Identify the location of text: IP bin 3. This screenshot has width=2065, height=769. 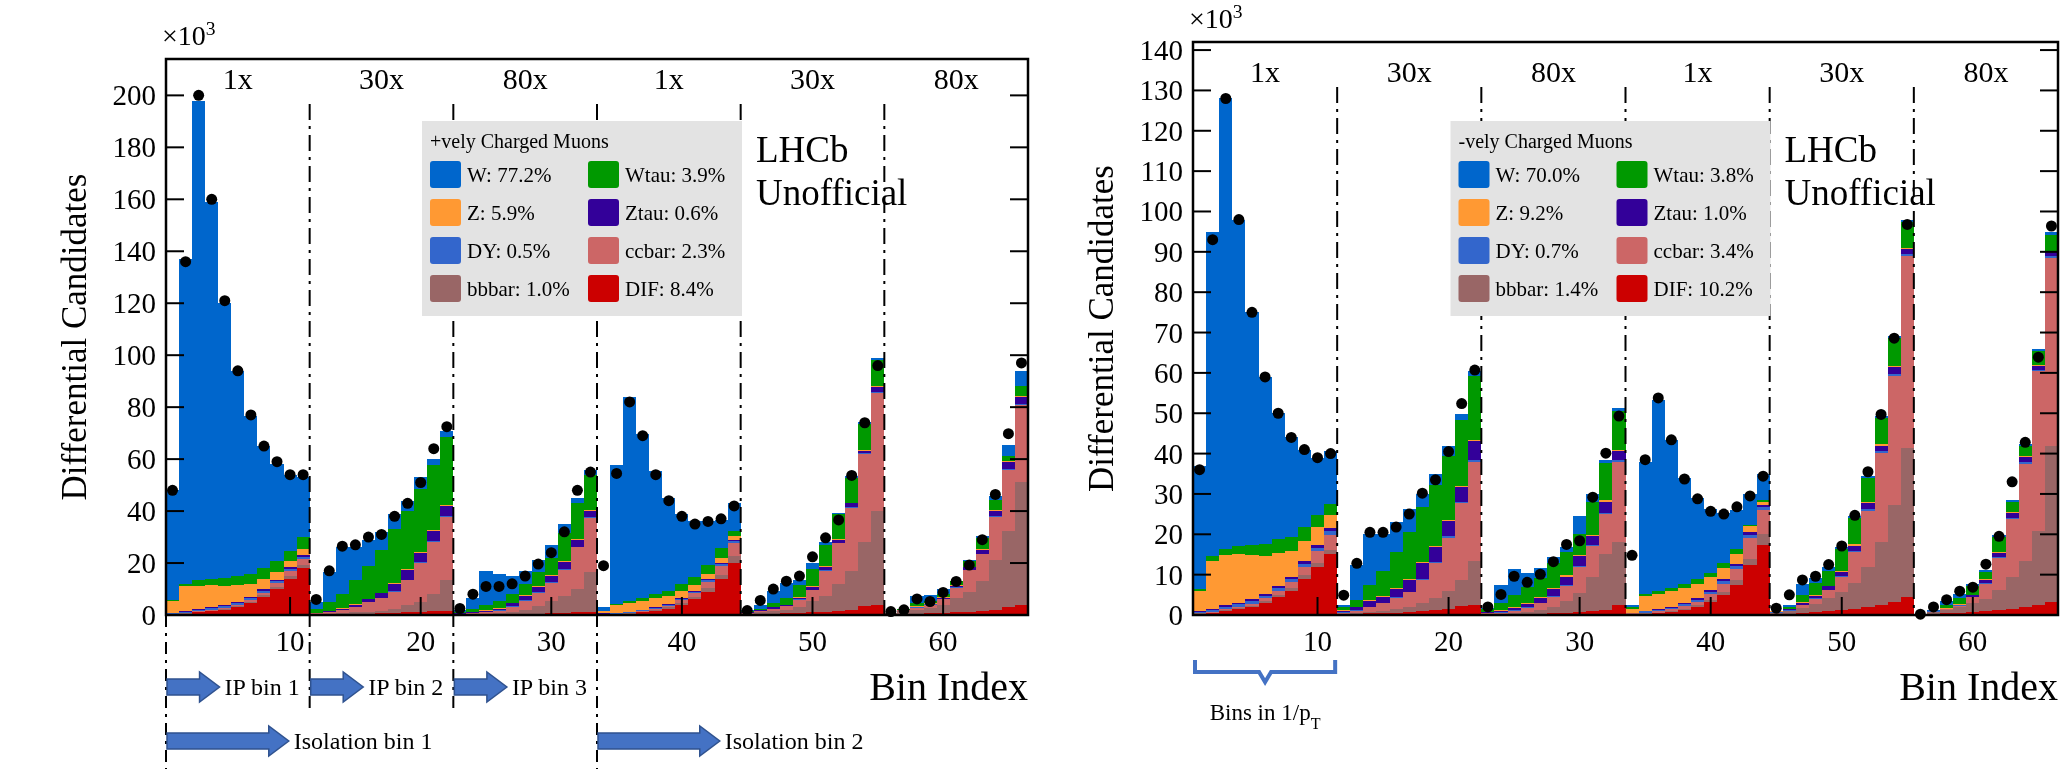
(549, 687).